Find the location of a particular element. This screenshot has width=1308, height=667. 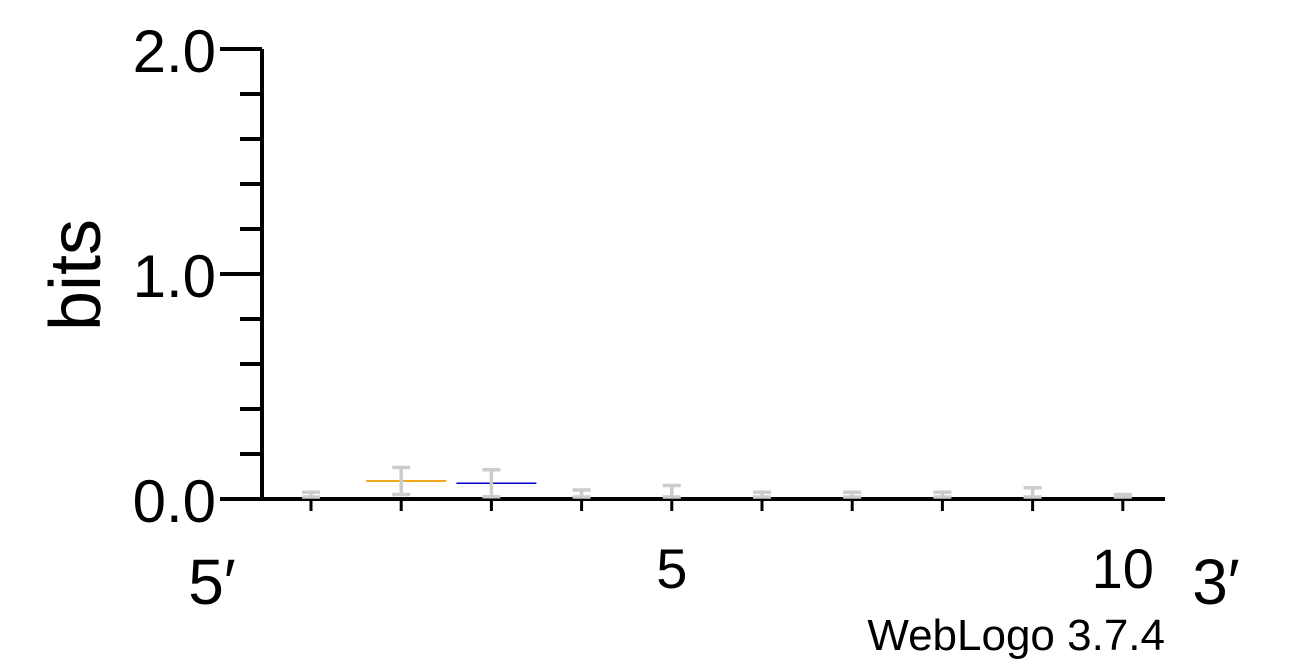

five-prime-label: 5′ is located at coordinates (212, 582).